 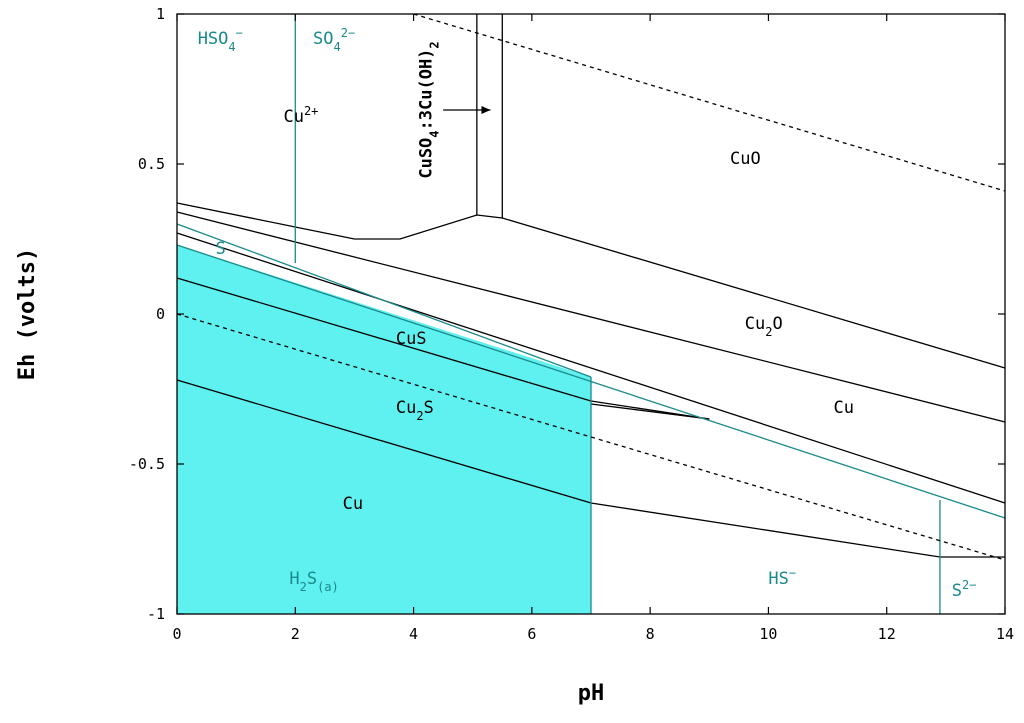 What do you see at coordinates (764, 326) in the screenshot?
I see `region-label-cu2o: Cu2O` at bounding box center [764, 326].